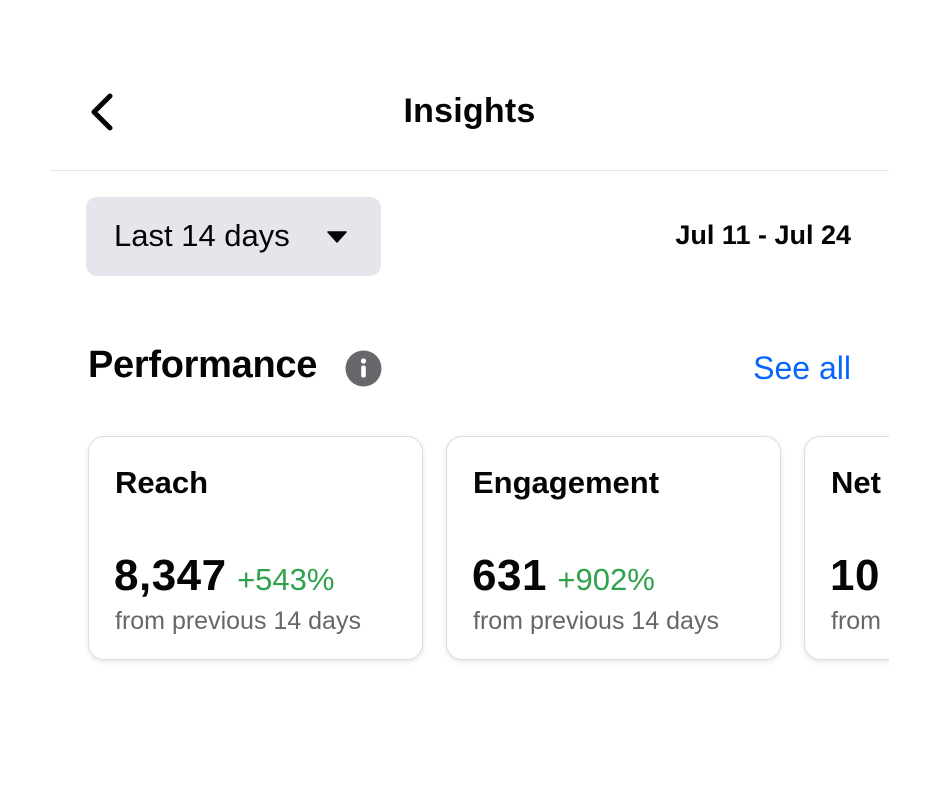 This screenshot has height=788, width=940. What do you see at coordinates (846, 548) in the screenshot?
I see `metric-card-net: Net 10 from` at bounding box center [846, 548].